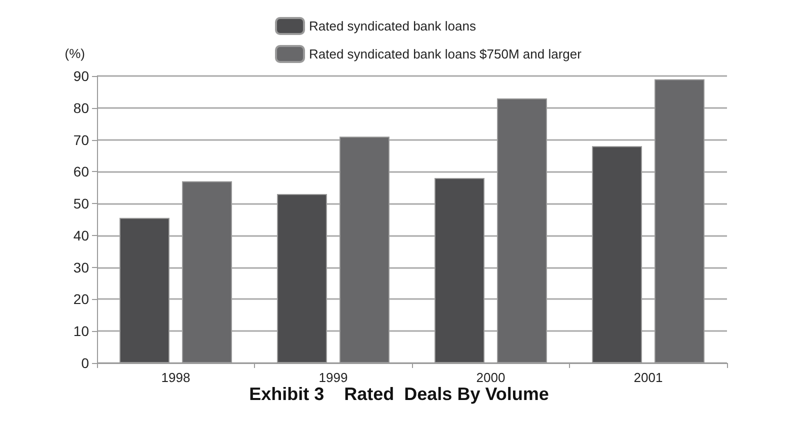 The height and width of the screenshot is (436, 798). Describe the element at coordinates (81, 172) in the screenshot. I see `y-tick-label: 60` at that location.